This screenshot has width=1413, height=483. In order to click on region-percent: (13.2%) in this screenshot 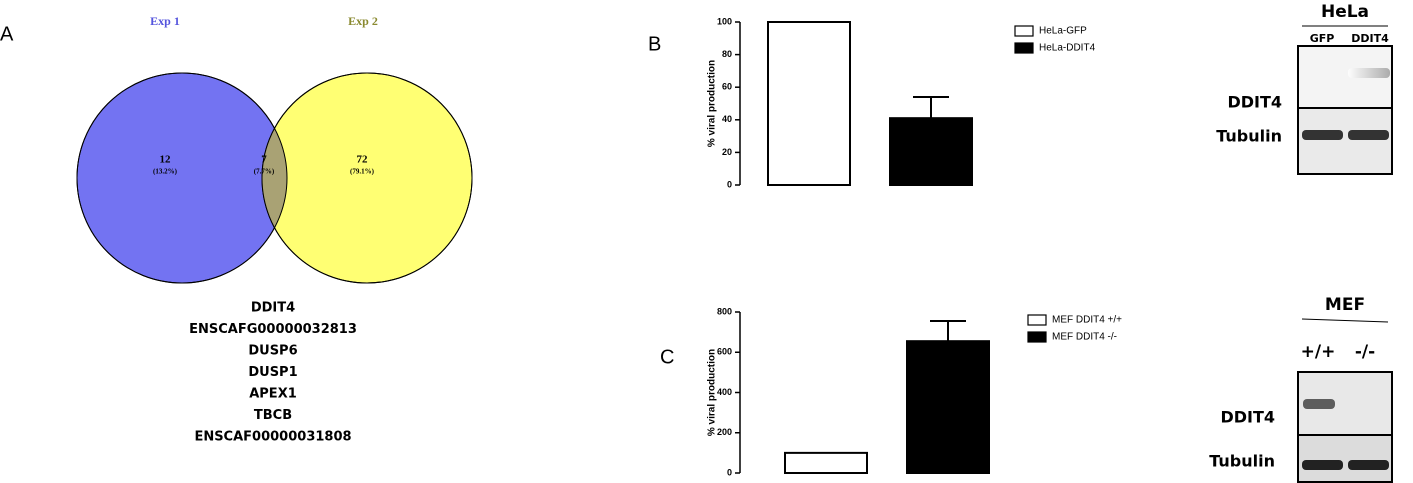, I will do `click(165, 172)`.